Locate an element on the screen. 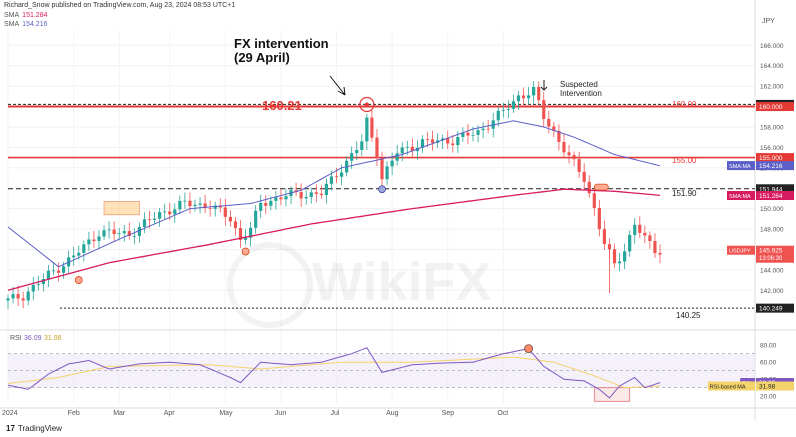 The height and width of the screenshot is (437, 796). x-tick-label: Apr is located at coordinates (170, 413).